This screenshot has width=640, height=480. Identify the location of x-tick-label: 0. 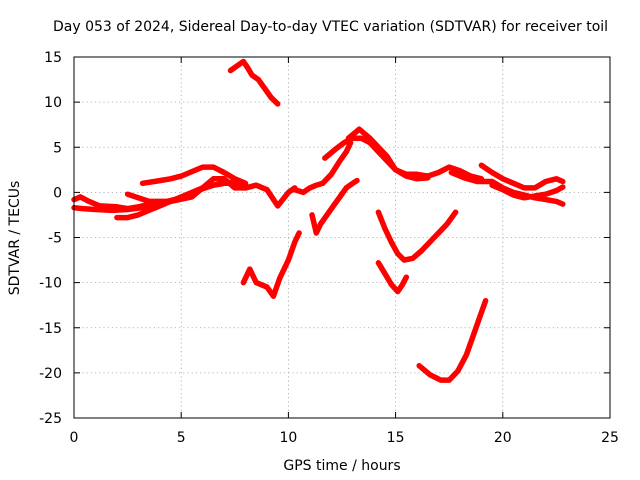
(74, 438).